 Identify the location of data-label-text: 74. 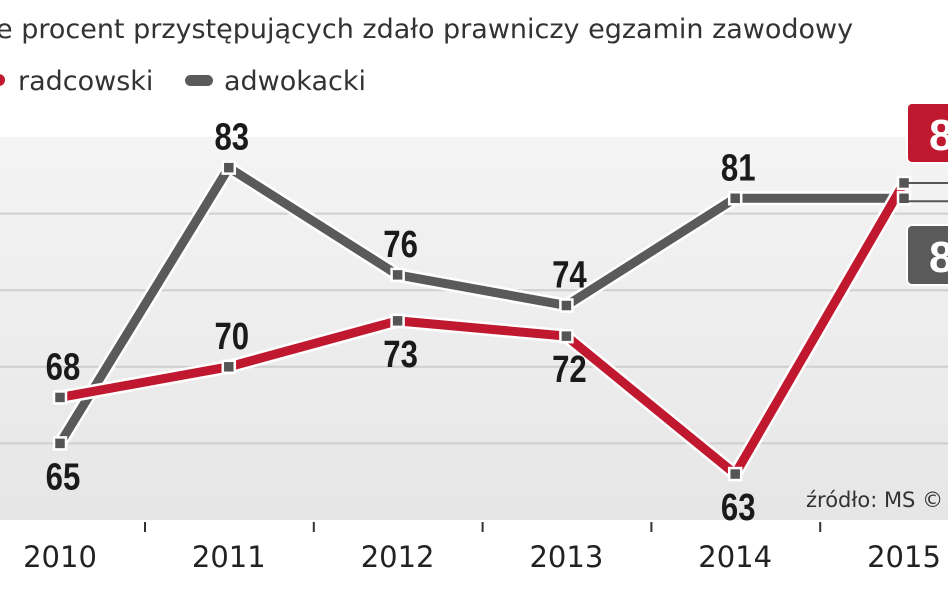
(569, 276).